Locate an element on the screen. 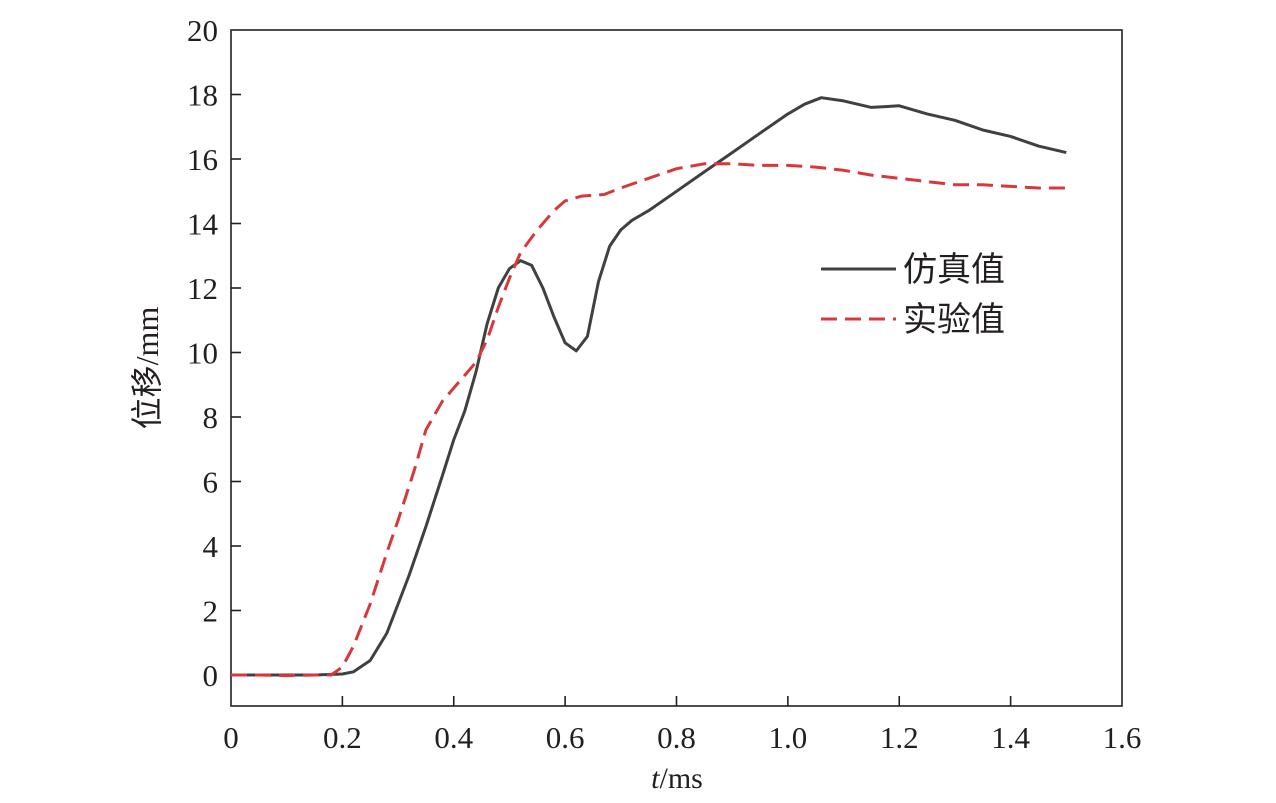  y-ticks is located at coordinates (236, 384).